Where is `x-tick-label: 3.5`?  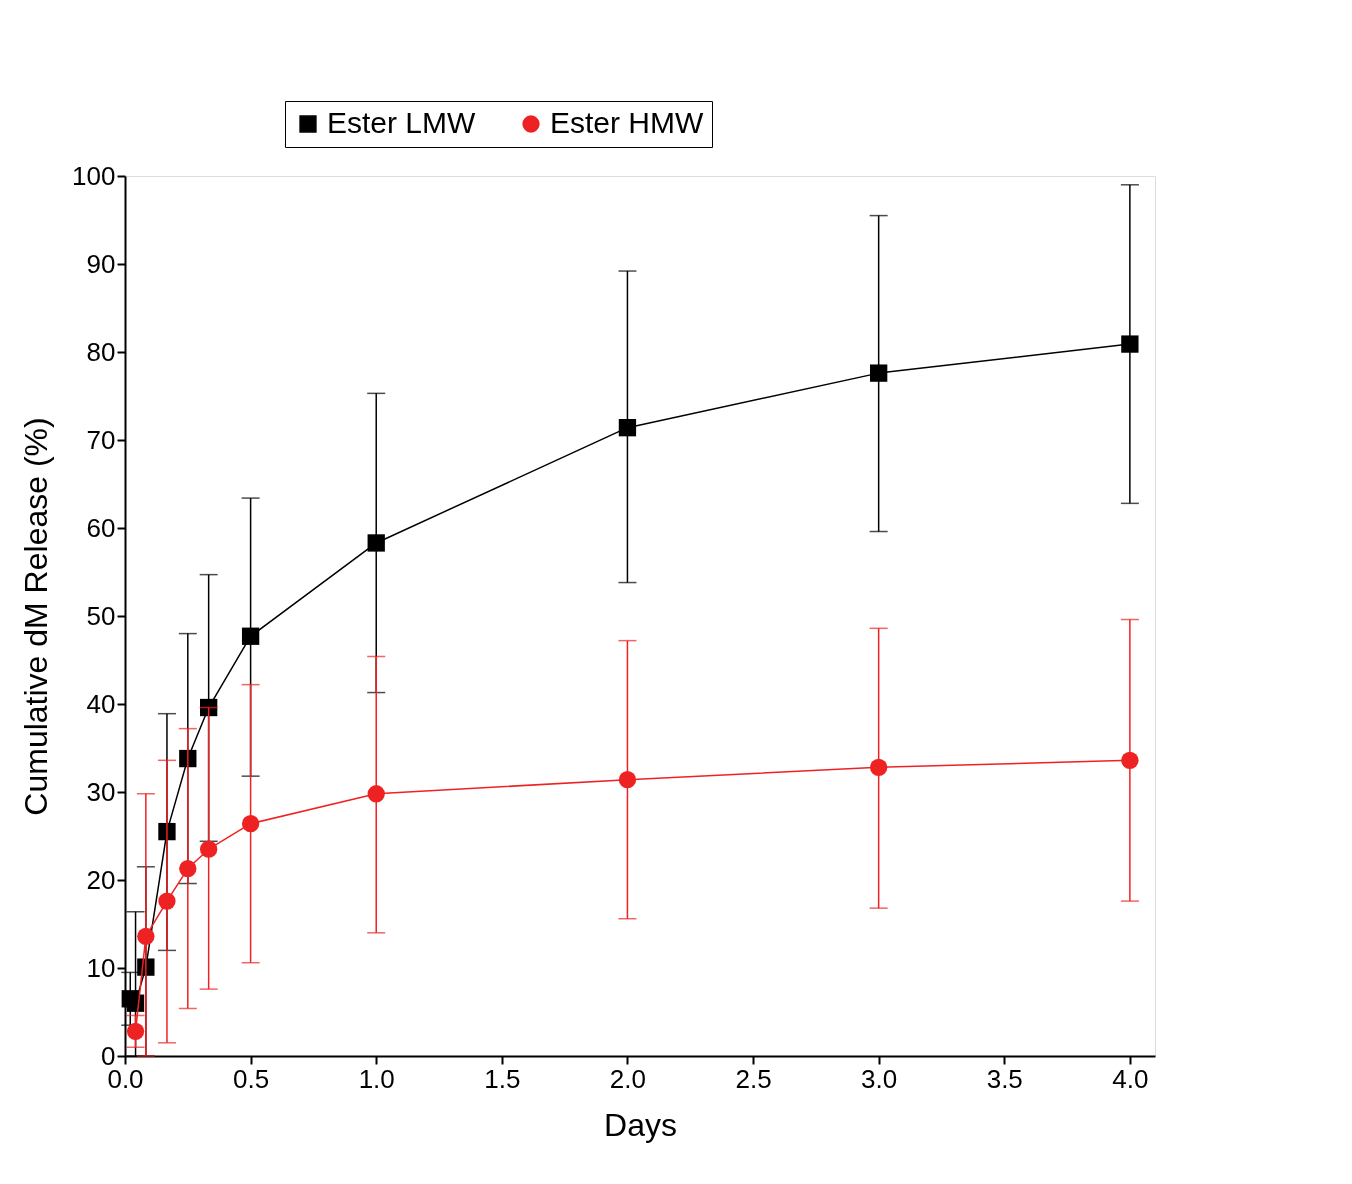
x-tick-label: 3.5 is located at coordinates (1004, 1078).